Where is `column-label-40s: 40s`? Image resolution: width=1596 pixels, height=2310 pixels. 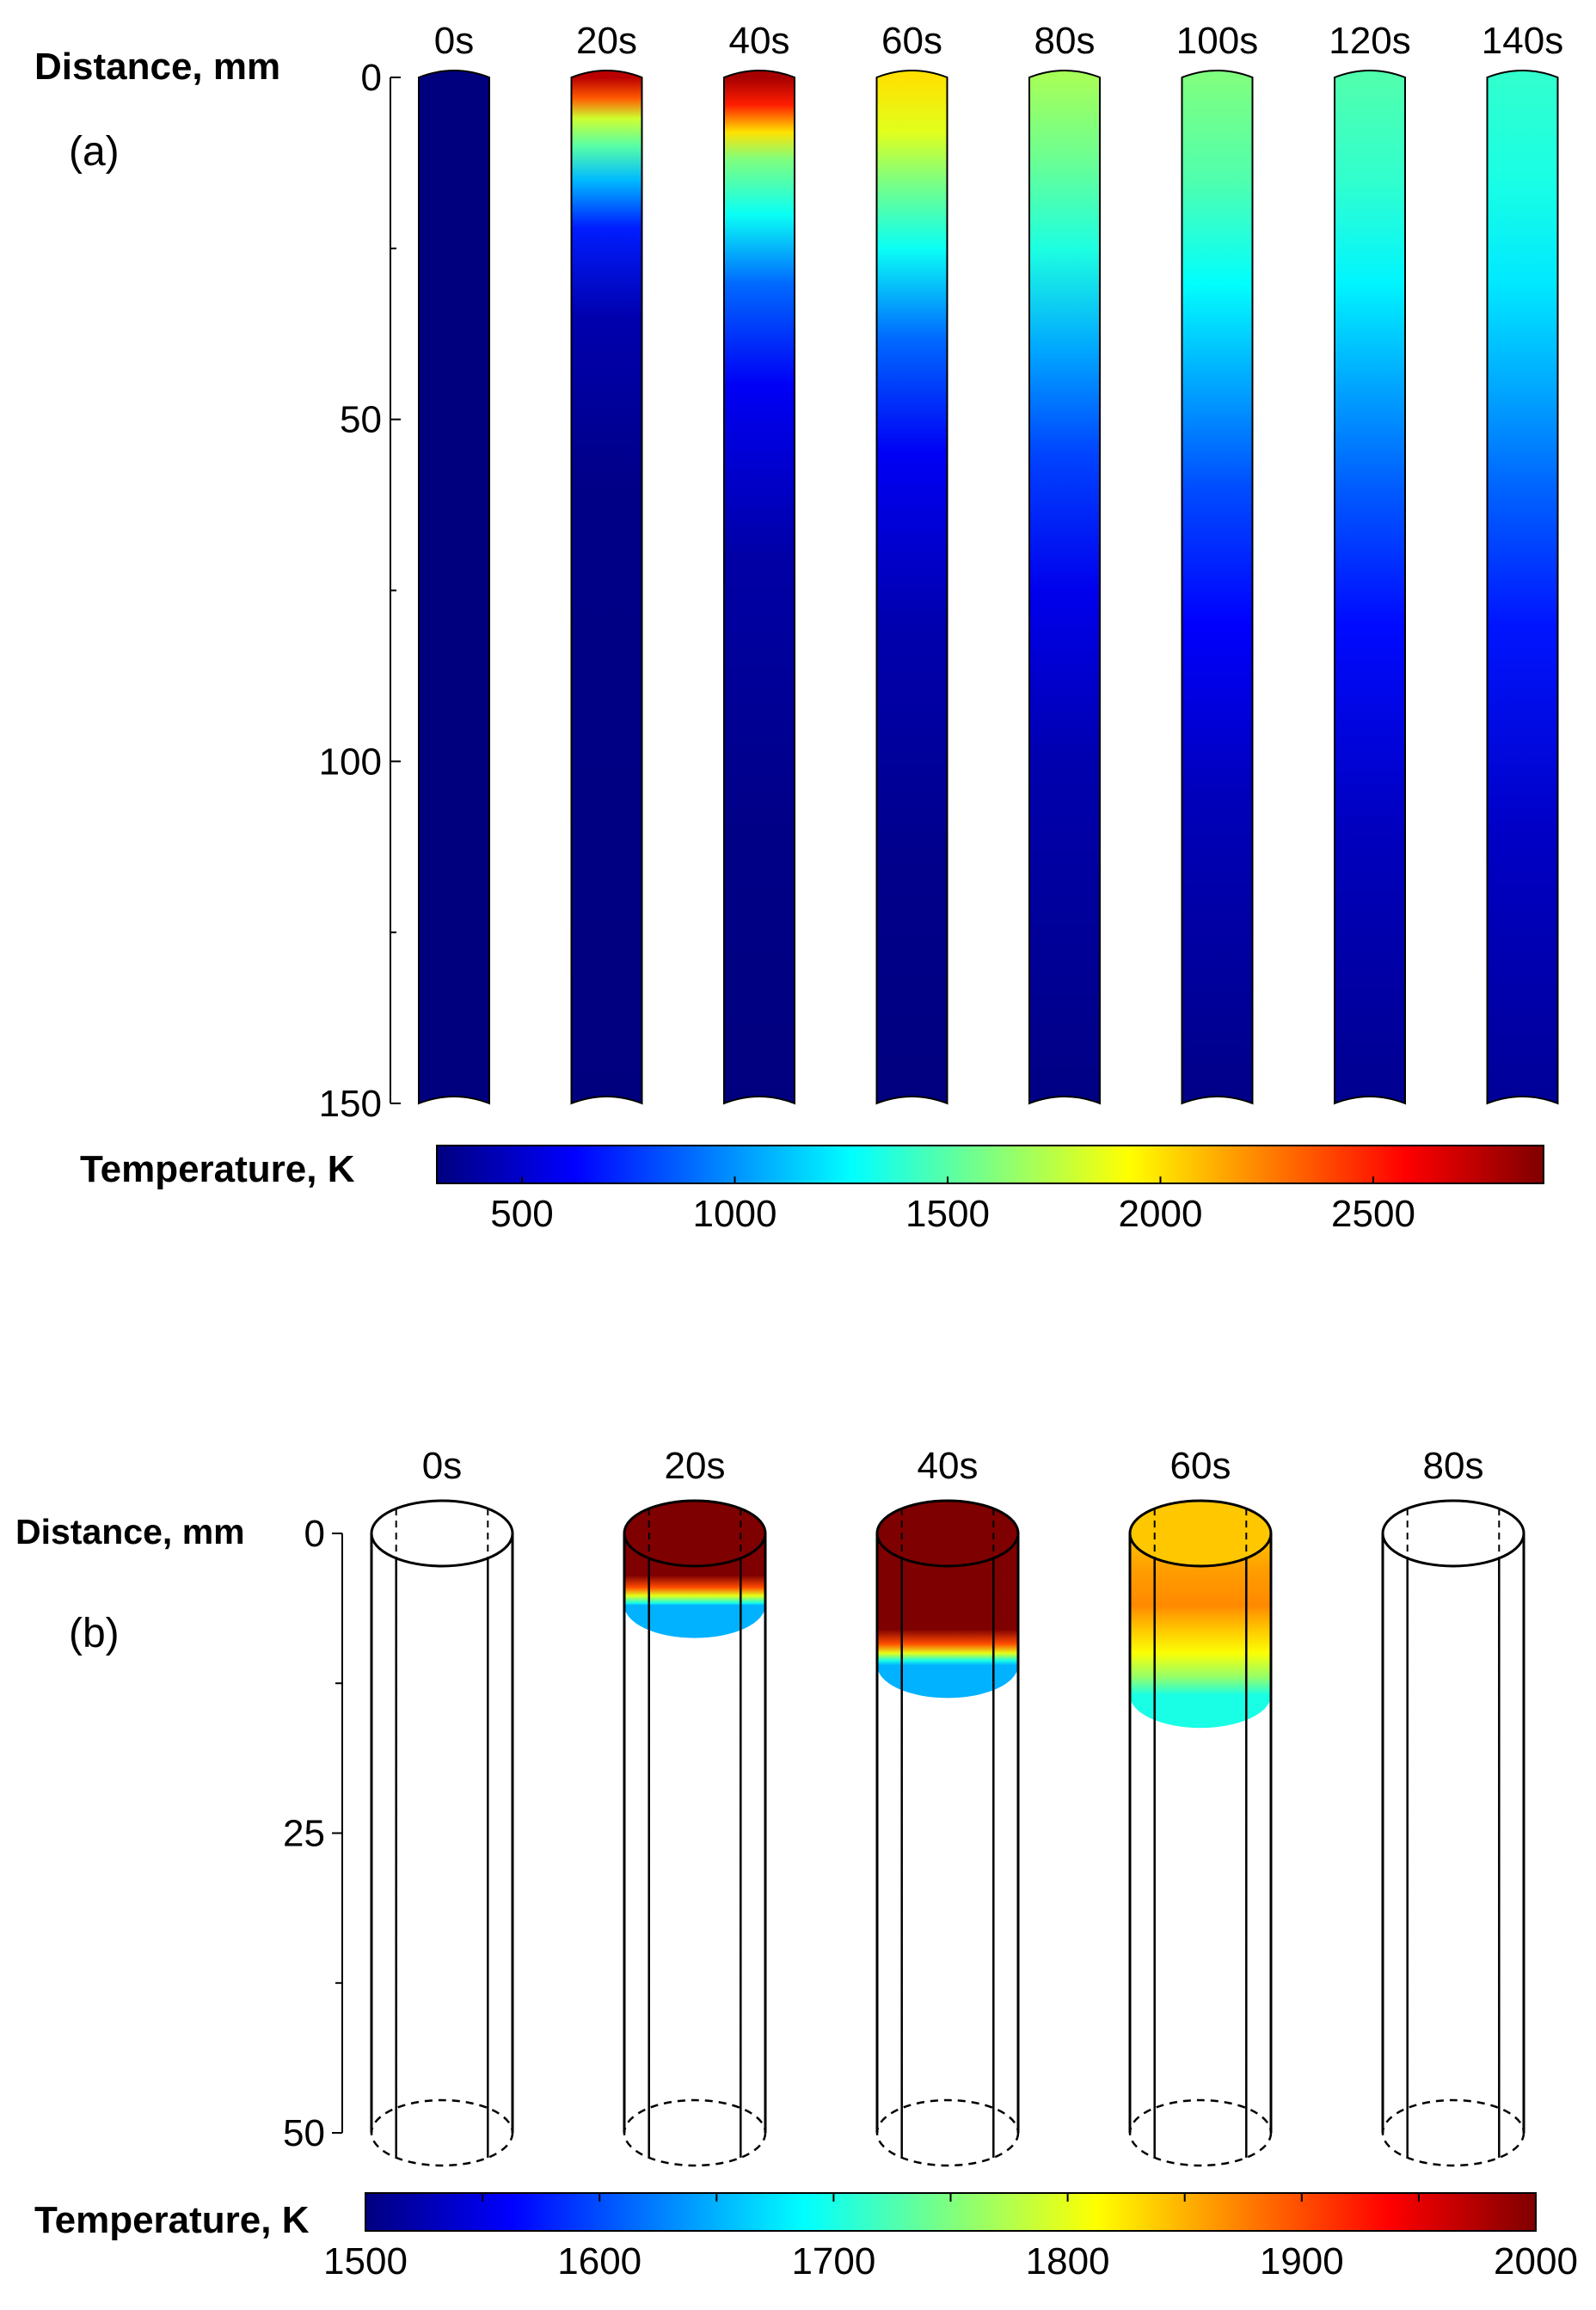
column-label-40s: 40s is located at coordinates (759, 41).